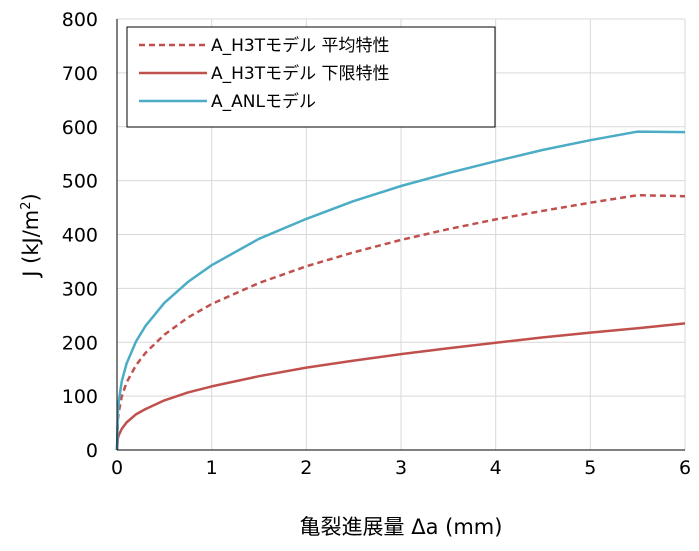 The image size is (699, 551). I want to click on y-tick-label: 600, so click(80, 128).